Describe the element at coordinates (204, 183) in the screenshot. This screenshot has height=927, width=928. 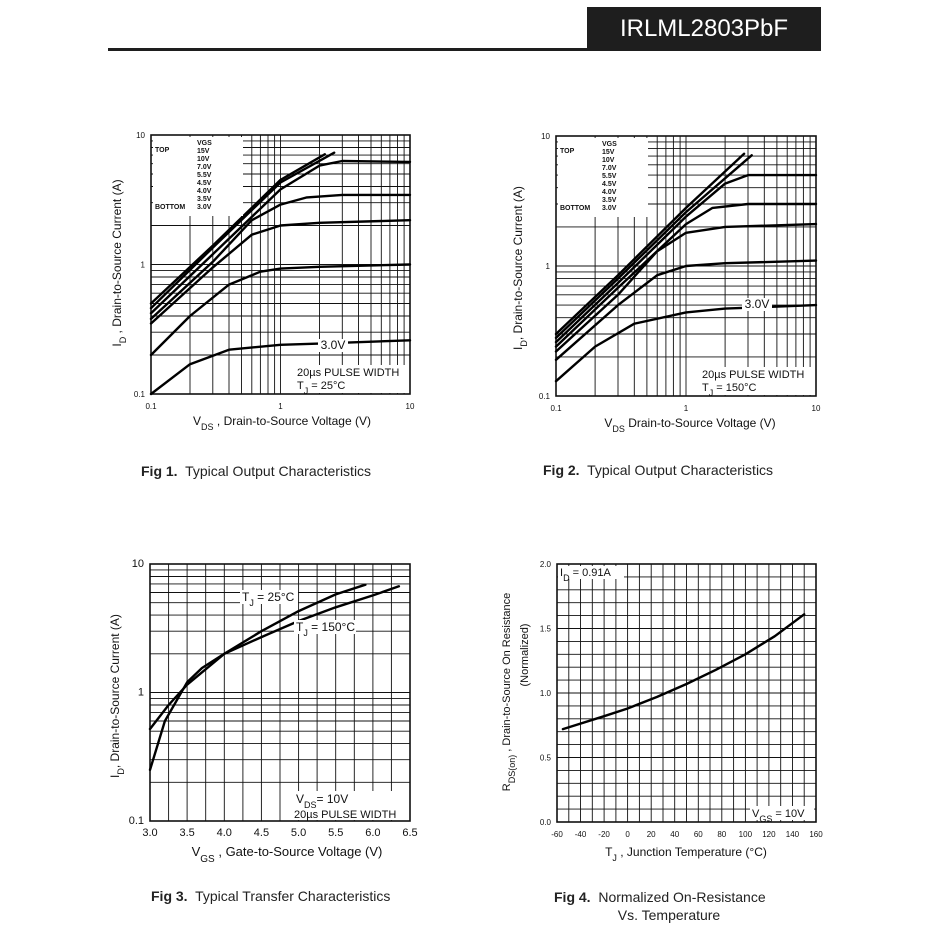
I see `fig1-legend-entry: 4.5V` at that location.